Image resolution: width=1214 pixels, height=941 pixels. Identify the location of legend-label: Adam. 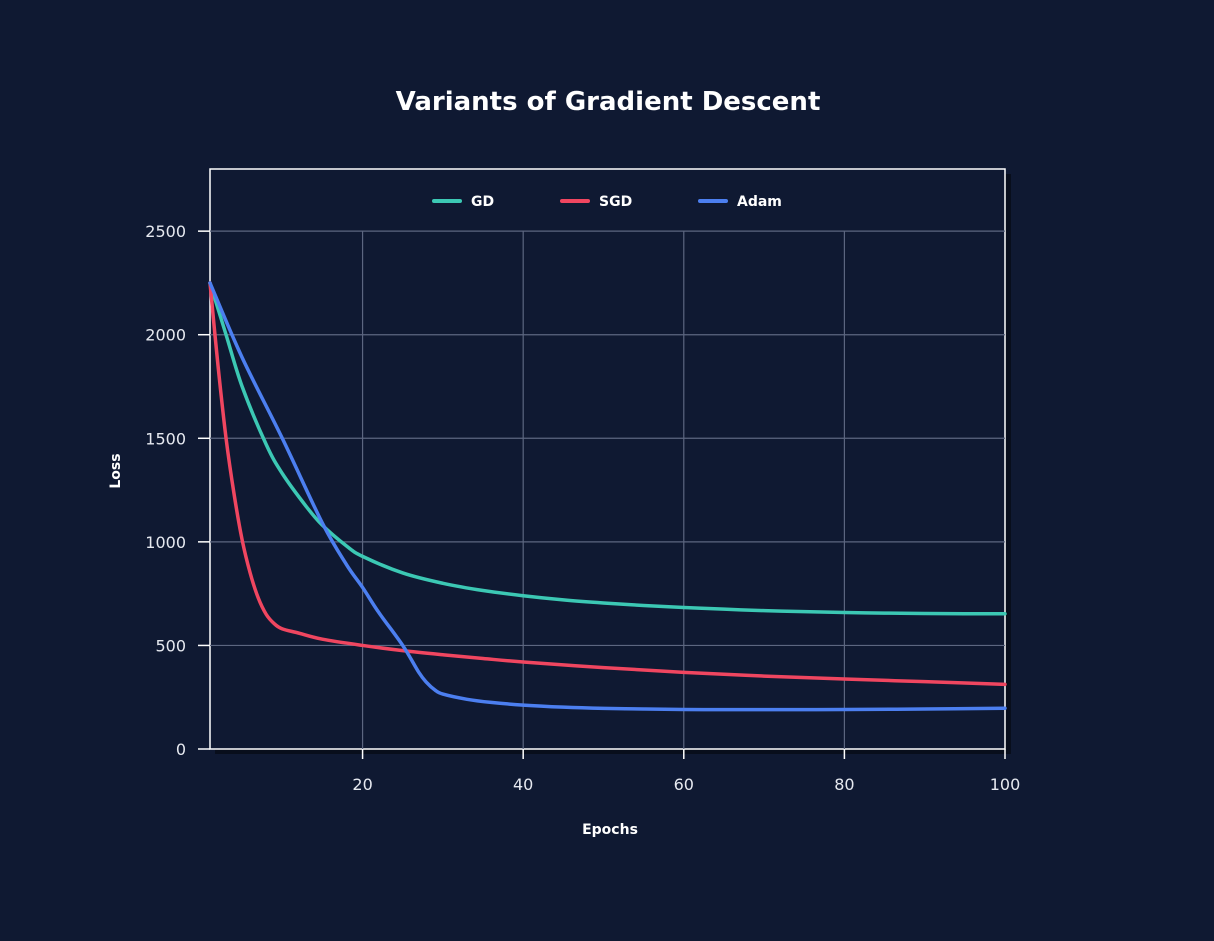
(759, 202).